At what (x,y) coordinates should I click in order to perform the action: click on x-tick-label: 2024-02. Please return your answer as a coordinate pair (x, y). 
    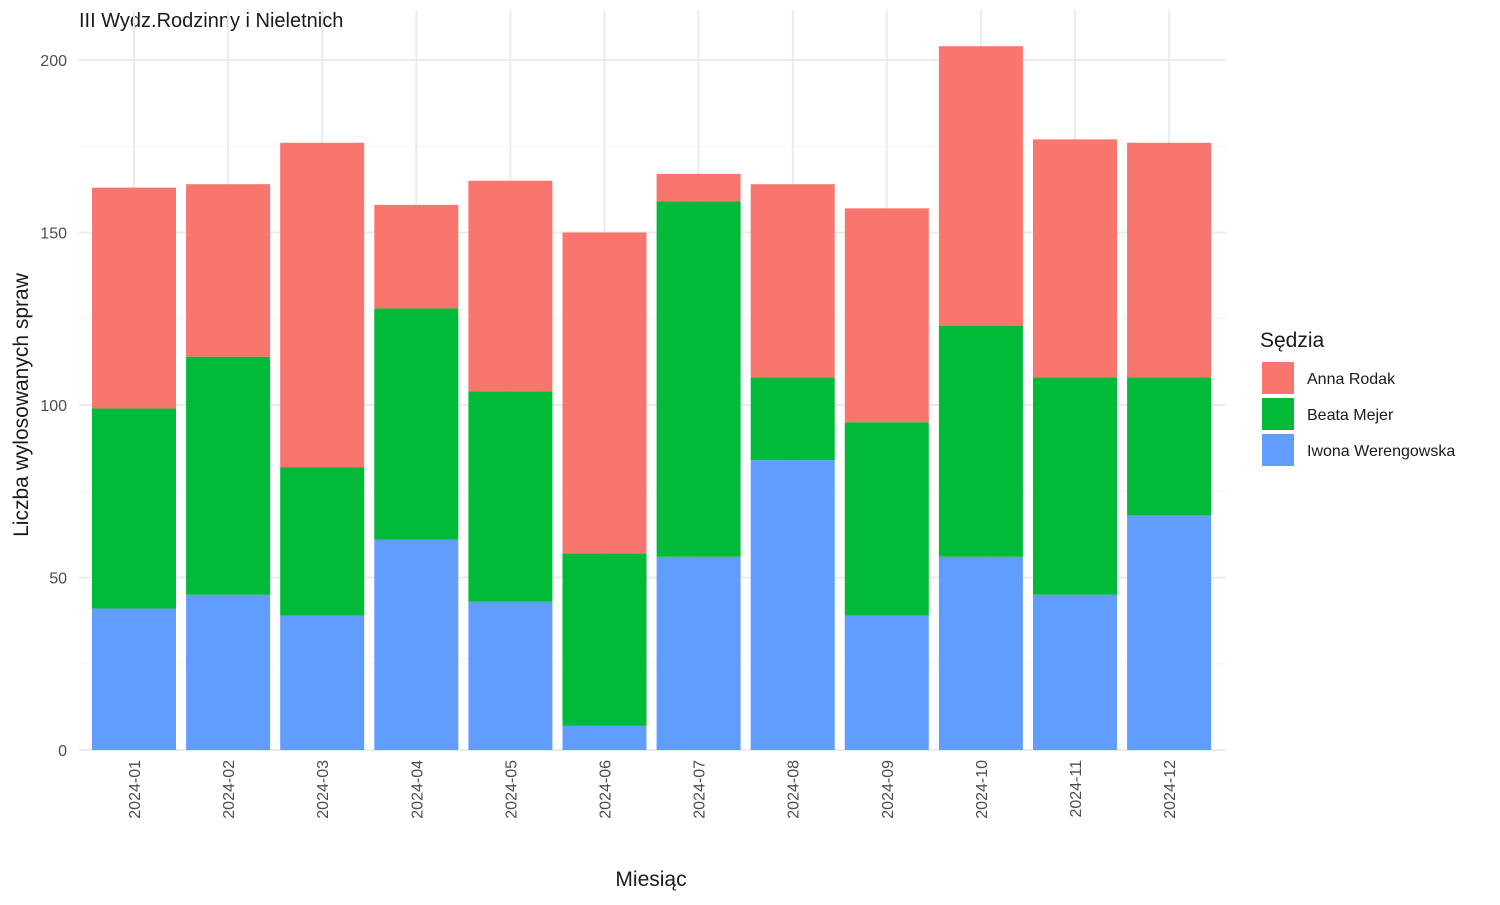
    Looking at the image, I should click on (229, 789).